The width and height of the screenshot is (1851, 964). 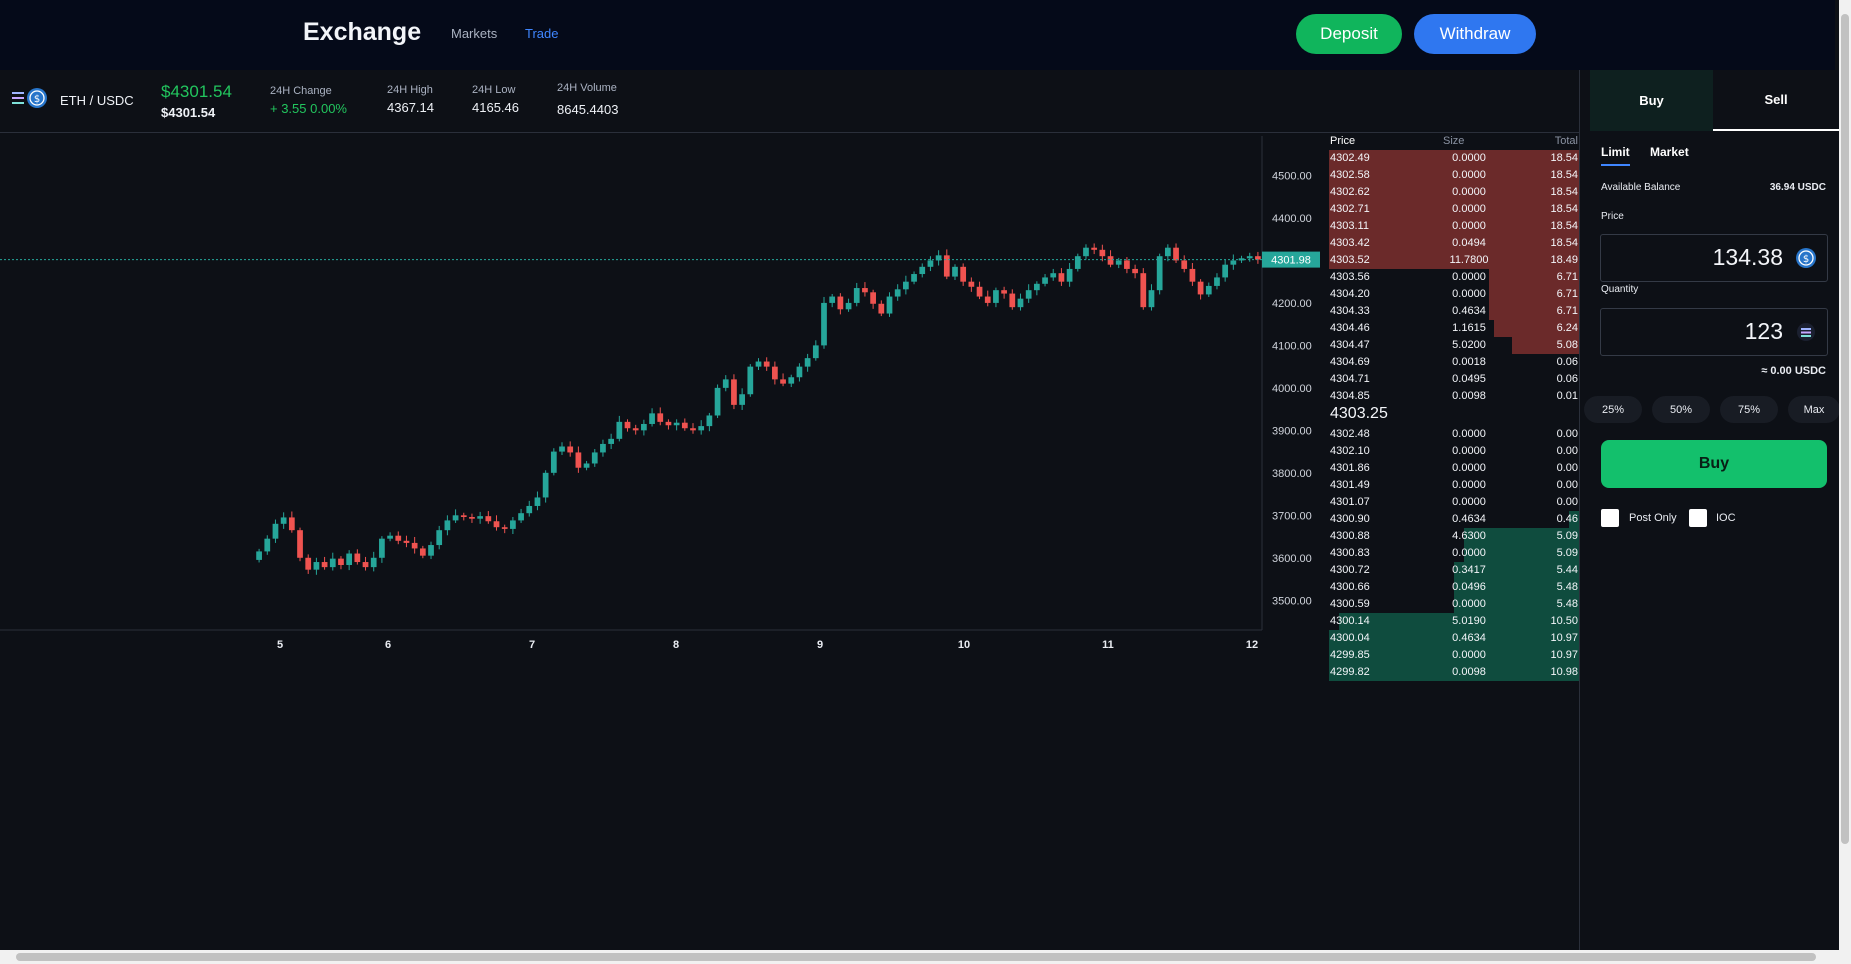 I want to click on bid-row: 4300.66 0.0496 5.48, so click(x=1454, y=587).